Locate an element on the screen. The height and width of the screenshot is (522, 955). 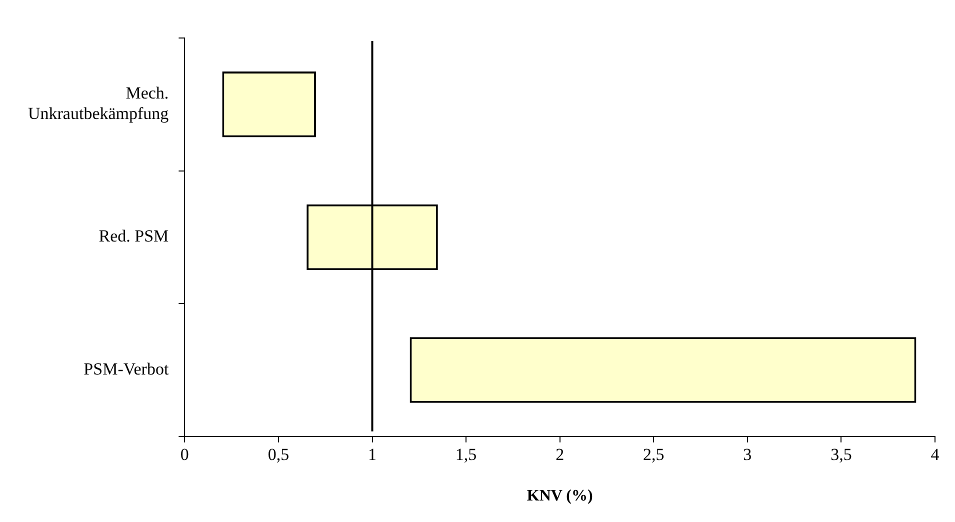
x-tick-label: 3 is located at coordinates (747, 454).